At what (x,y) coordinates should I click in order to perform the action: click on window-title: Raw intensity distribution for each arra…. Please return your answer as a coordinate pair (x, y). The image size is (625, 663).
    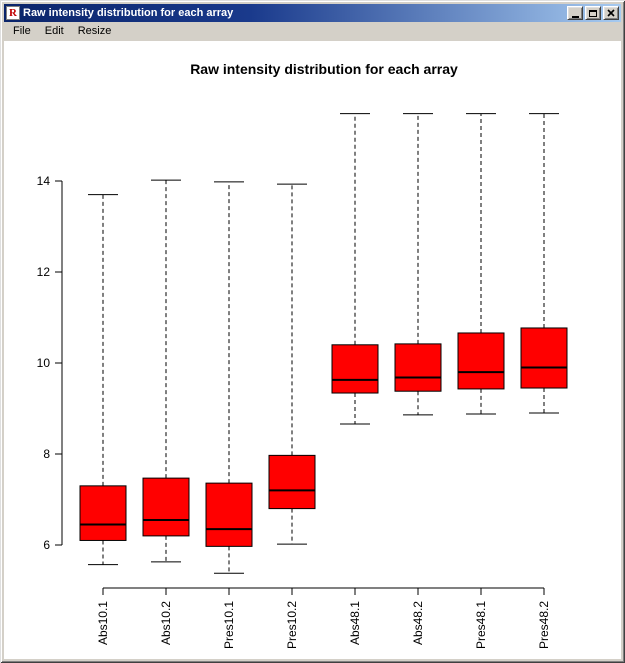
    Looking at the image, I should click on (128, 13).